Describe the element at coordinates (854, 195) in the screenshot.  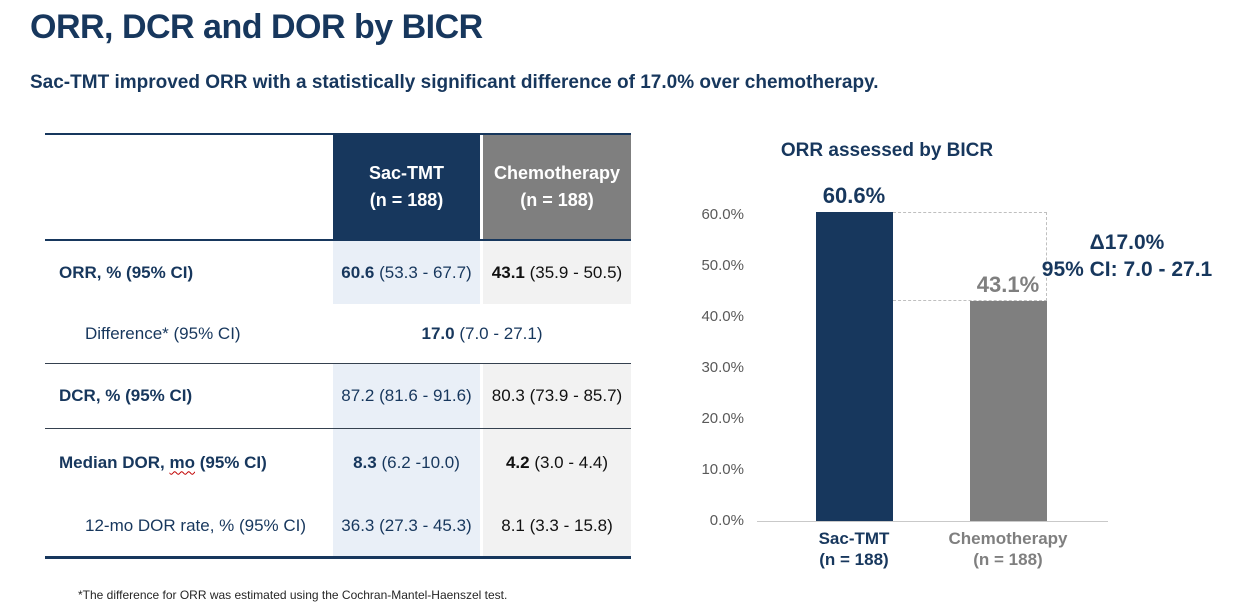
I see `bar-value-label-sac-tmt: 60.6%` at that location.